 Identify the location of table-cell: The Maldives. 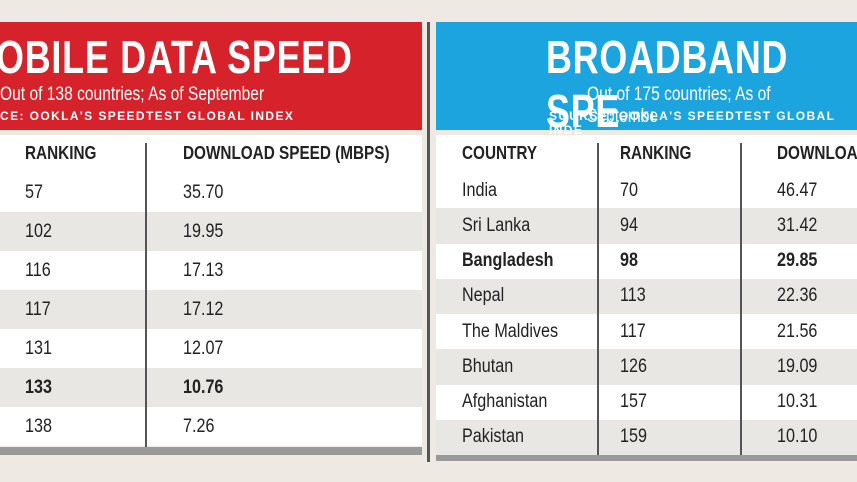
(510, 331).